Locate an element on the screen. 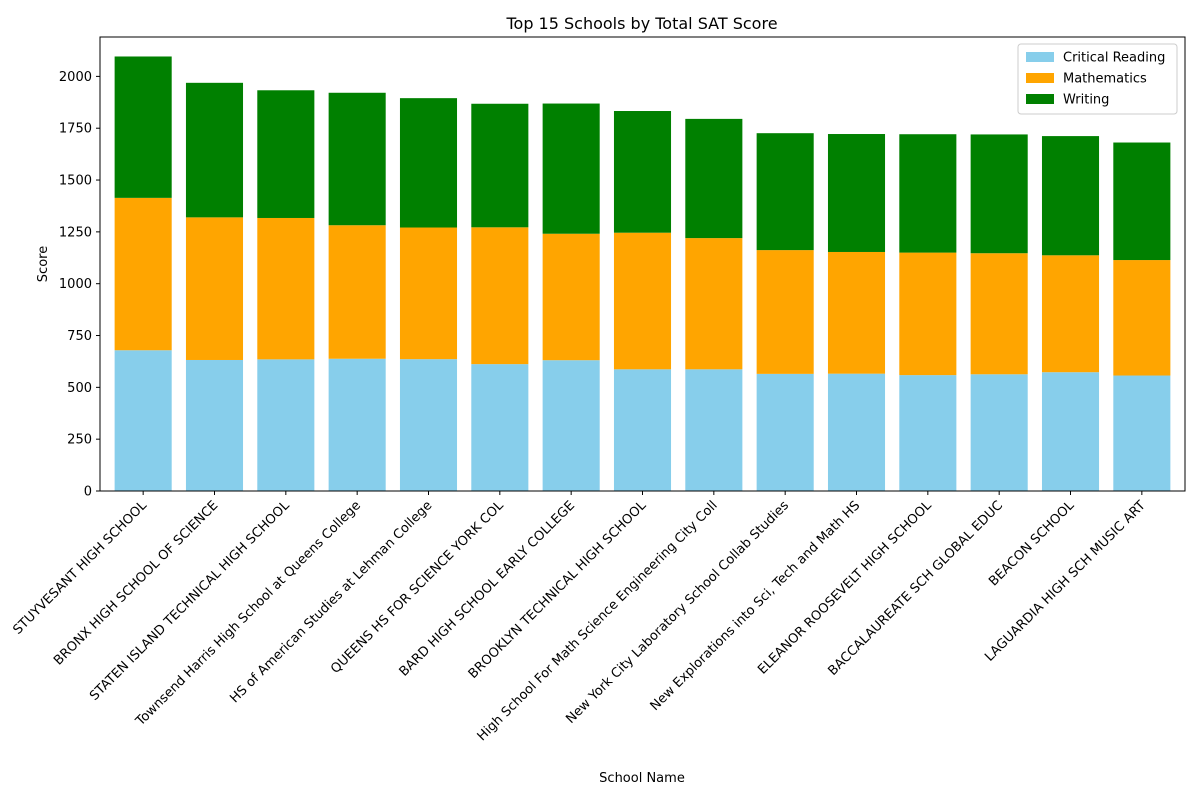 The height and width of the screenshot is (800, 1200). y-tick-label: 1500 is located at coordinates (75, 181).